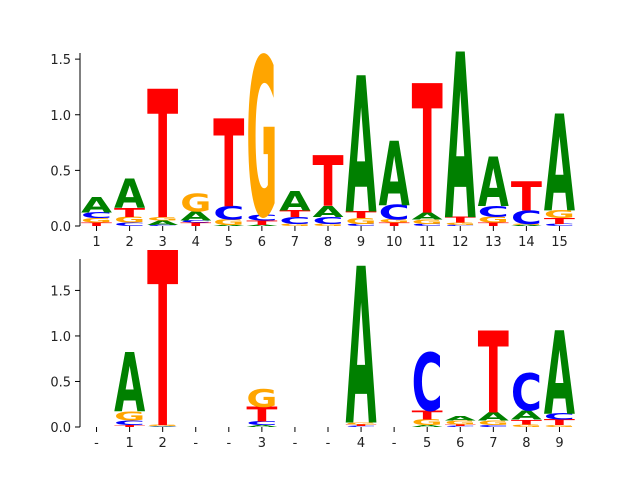 This screenshot has width=640, height=480. What do you see at coordinates (295, 242) in the screenshot?
I see `x-tick-label: 7` at bounding box center [295, 242].